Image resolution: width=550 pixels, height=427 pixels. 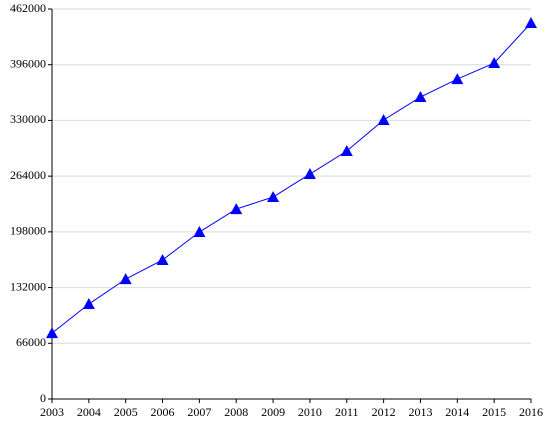 I want to click on x-tick-label: 2016, so click(x=531, y=412).